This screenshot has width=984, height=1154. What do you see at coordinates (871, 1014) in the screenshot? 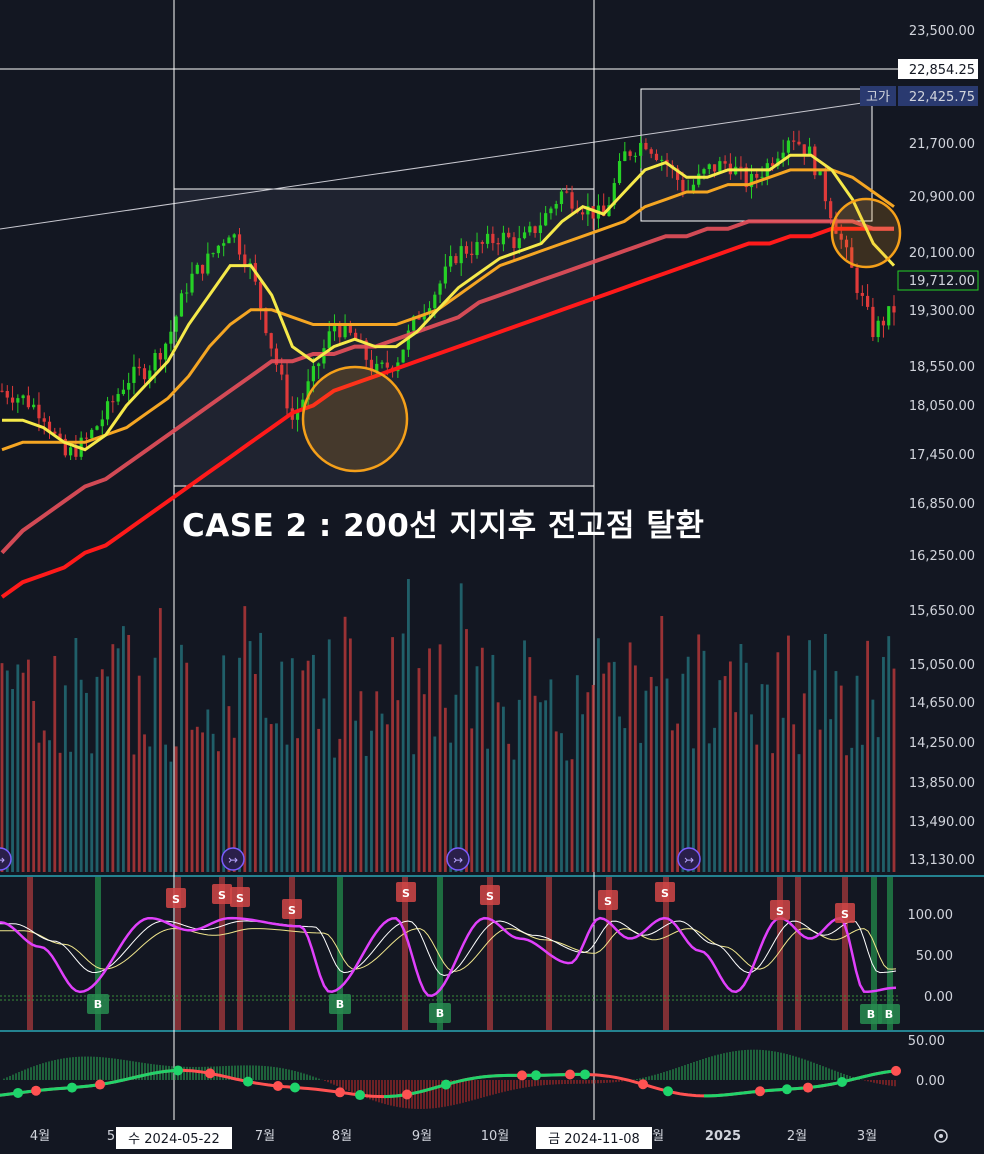
I see `buy-label: B` at bounding box center [871, 1014].